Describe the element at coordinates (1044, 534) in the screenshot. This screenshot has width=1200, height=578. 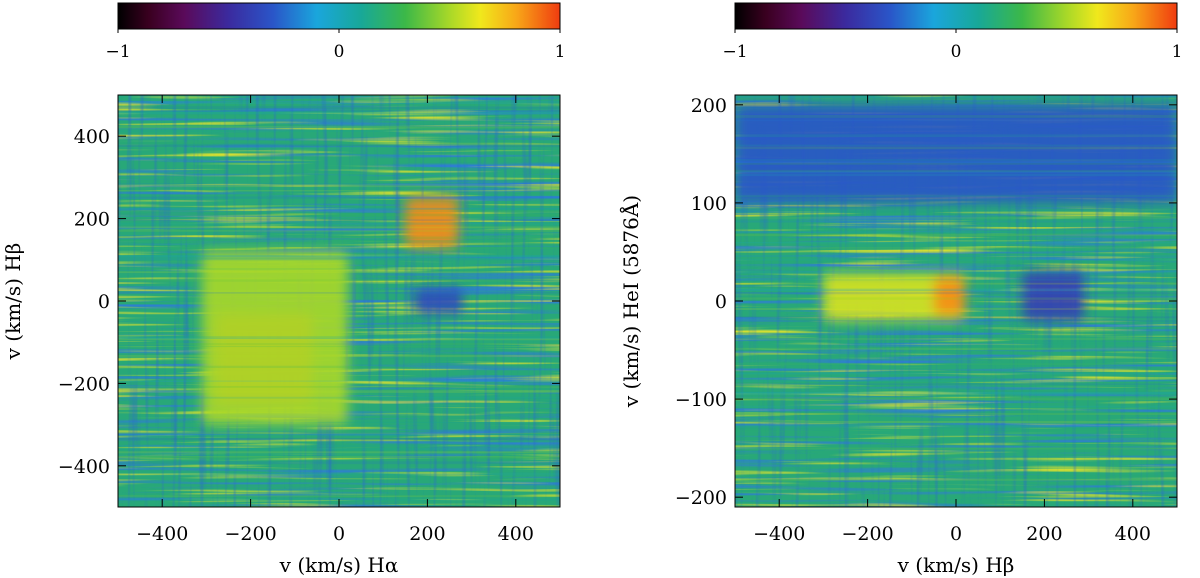
I see `heatmap-right-xtick-label-3: 200` at that location.